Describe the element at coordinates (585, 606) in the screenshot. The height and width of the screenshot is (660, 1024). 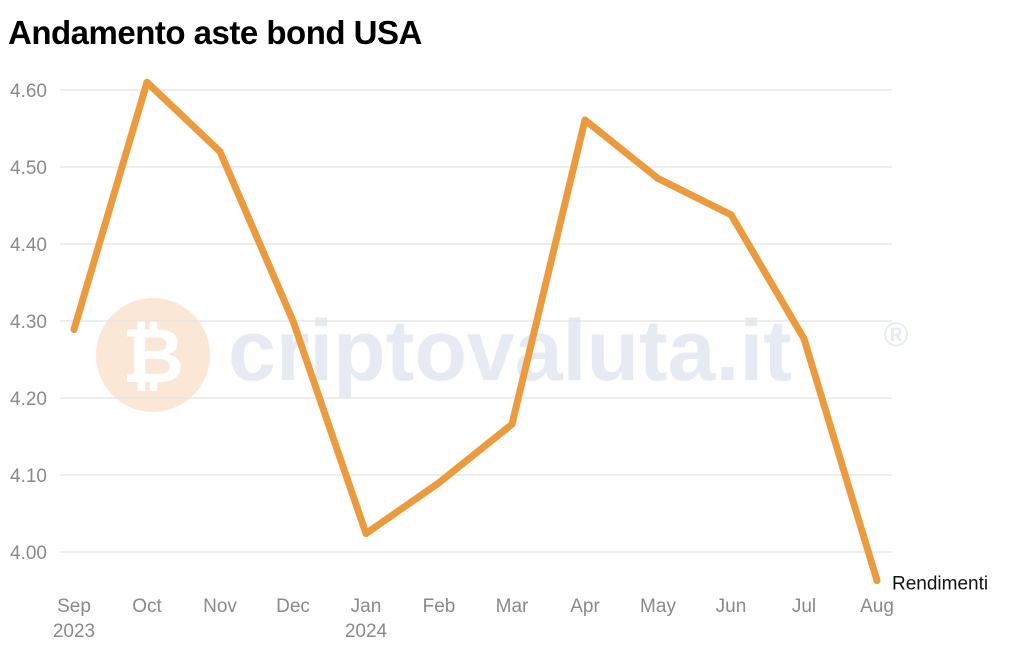
I see `x-tick-label: Apr` at that location.